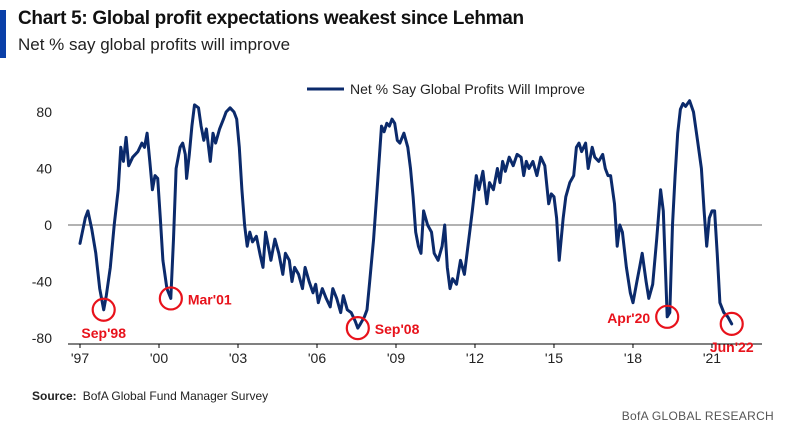 This screenshot has width=794, height=427. What do you see at coordinates (415, 354) in the screenshot?
I see `x-axis: '97 '00 '03 '06 '09 '12 '15 '18 '21` at bounding box center [415, 354].